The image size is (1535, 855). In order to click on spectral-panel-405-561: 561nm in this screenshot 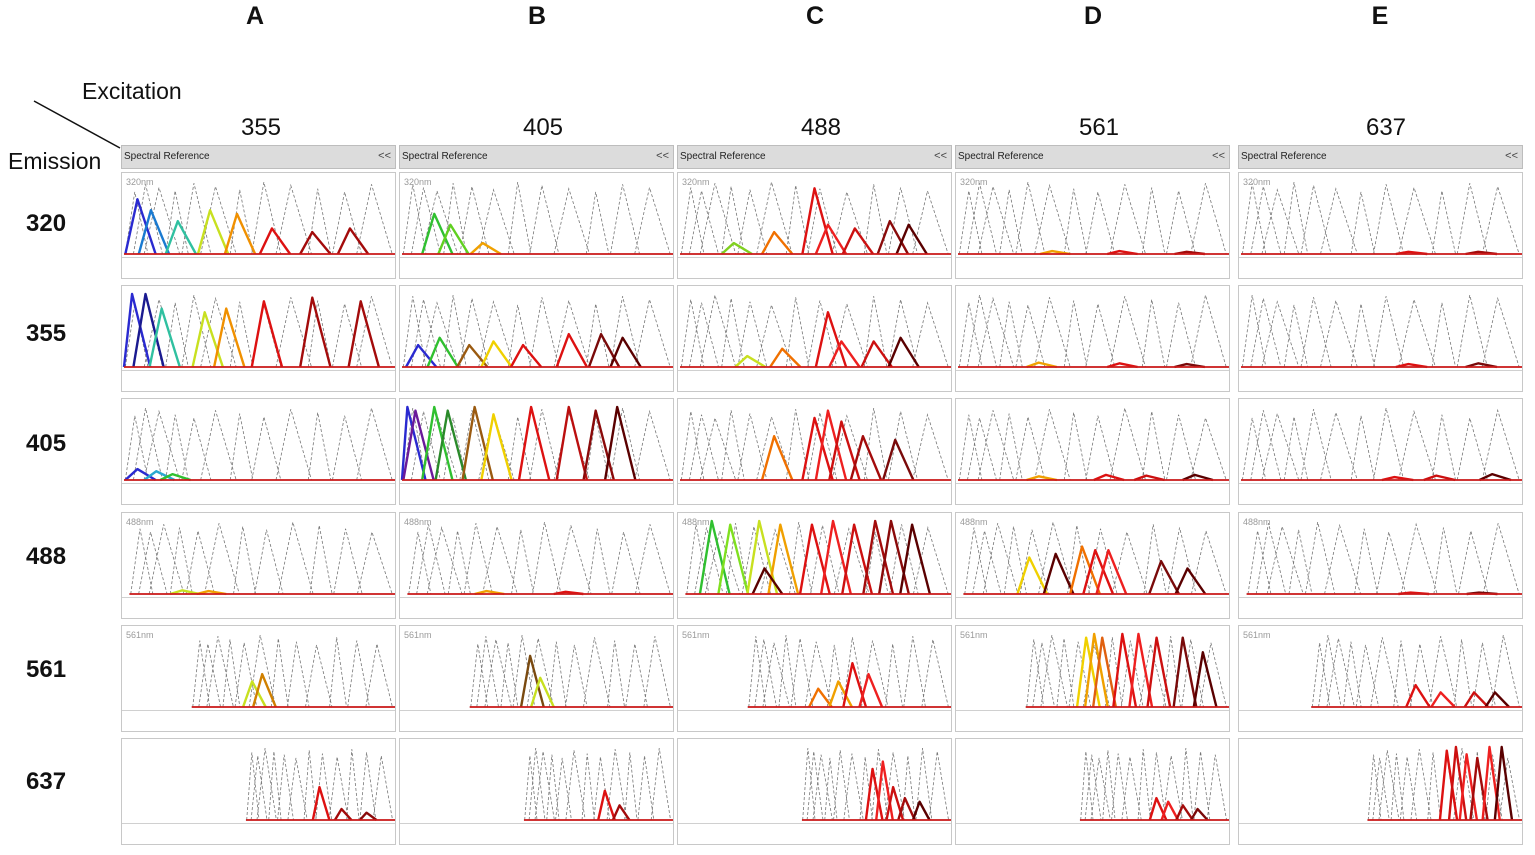, I will do `click(536, 678)`.